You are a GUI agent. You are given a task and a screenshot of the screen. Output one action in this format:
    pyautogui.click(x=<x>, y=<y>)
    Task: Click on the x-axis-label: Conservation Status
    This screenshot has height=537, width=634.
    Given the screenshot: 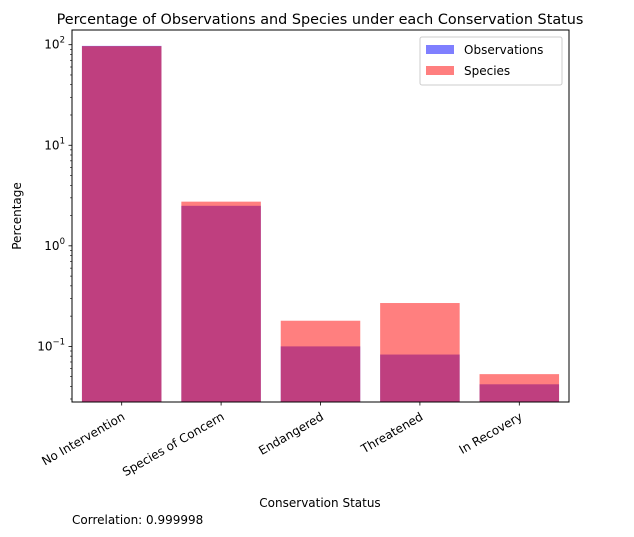 What is the action you would take?
    pyautogui.click(x=319, y=503)
    